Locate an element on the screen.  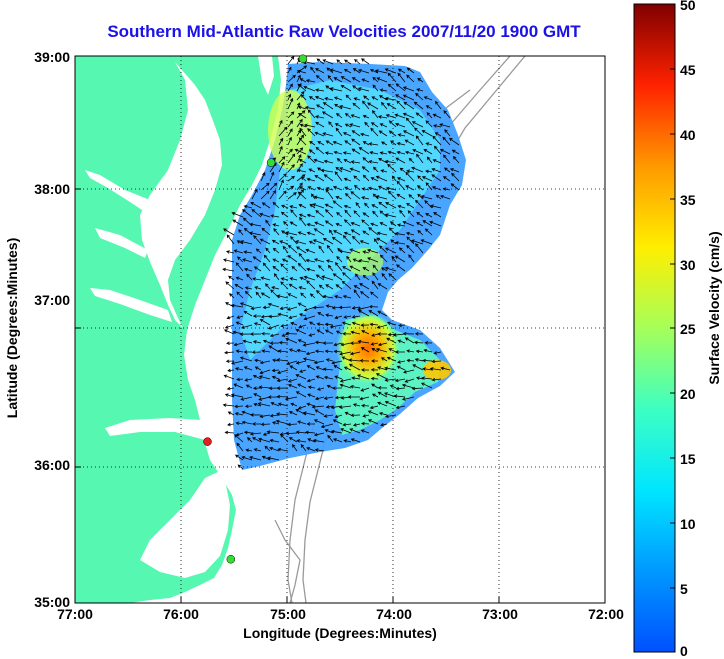
y-tick-label: 39:00 is located at coordinates (52, 57).